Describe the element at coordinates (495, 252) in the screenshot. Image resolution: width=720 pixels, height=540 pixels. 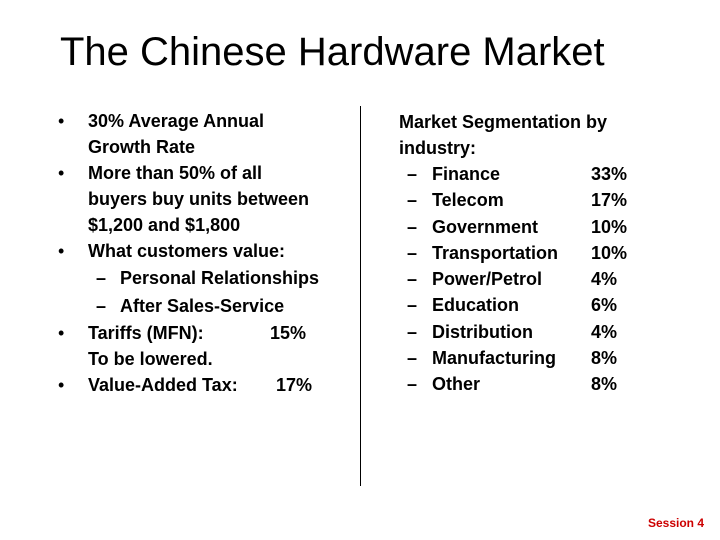
I see `segment-name: Transportation` at that location.